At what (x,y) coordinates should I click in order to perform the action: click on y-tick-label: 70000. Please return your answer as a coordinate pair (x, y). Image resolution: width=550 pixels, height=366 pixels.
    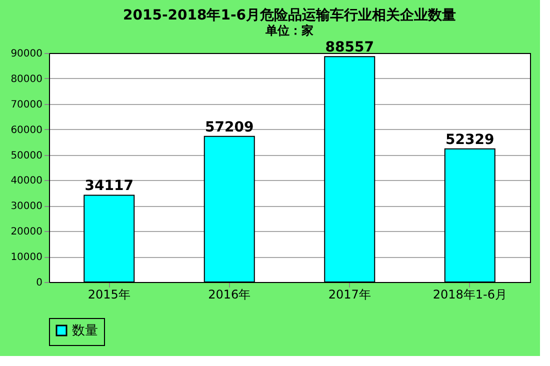
    Looking at the image, I should click on (26, 104).